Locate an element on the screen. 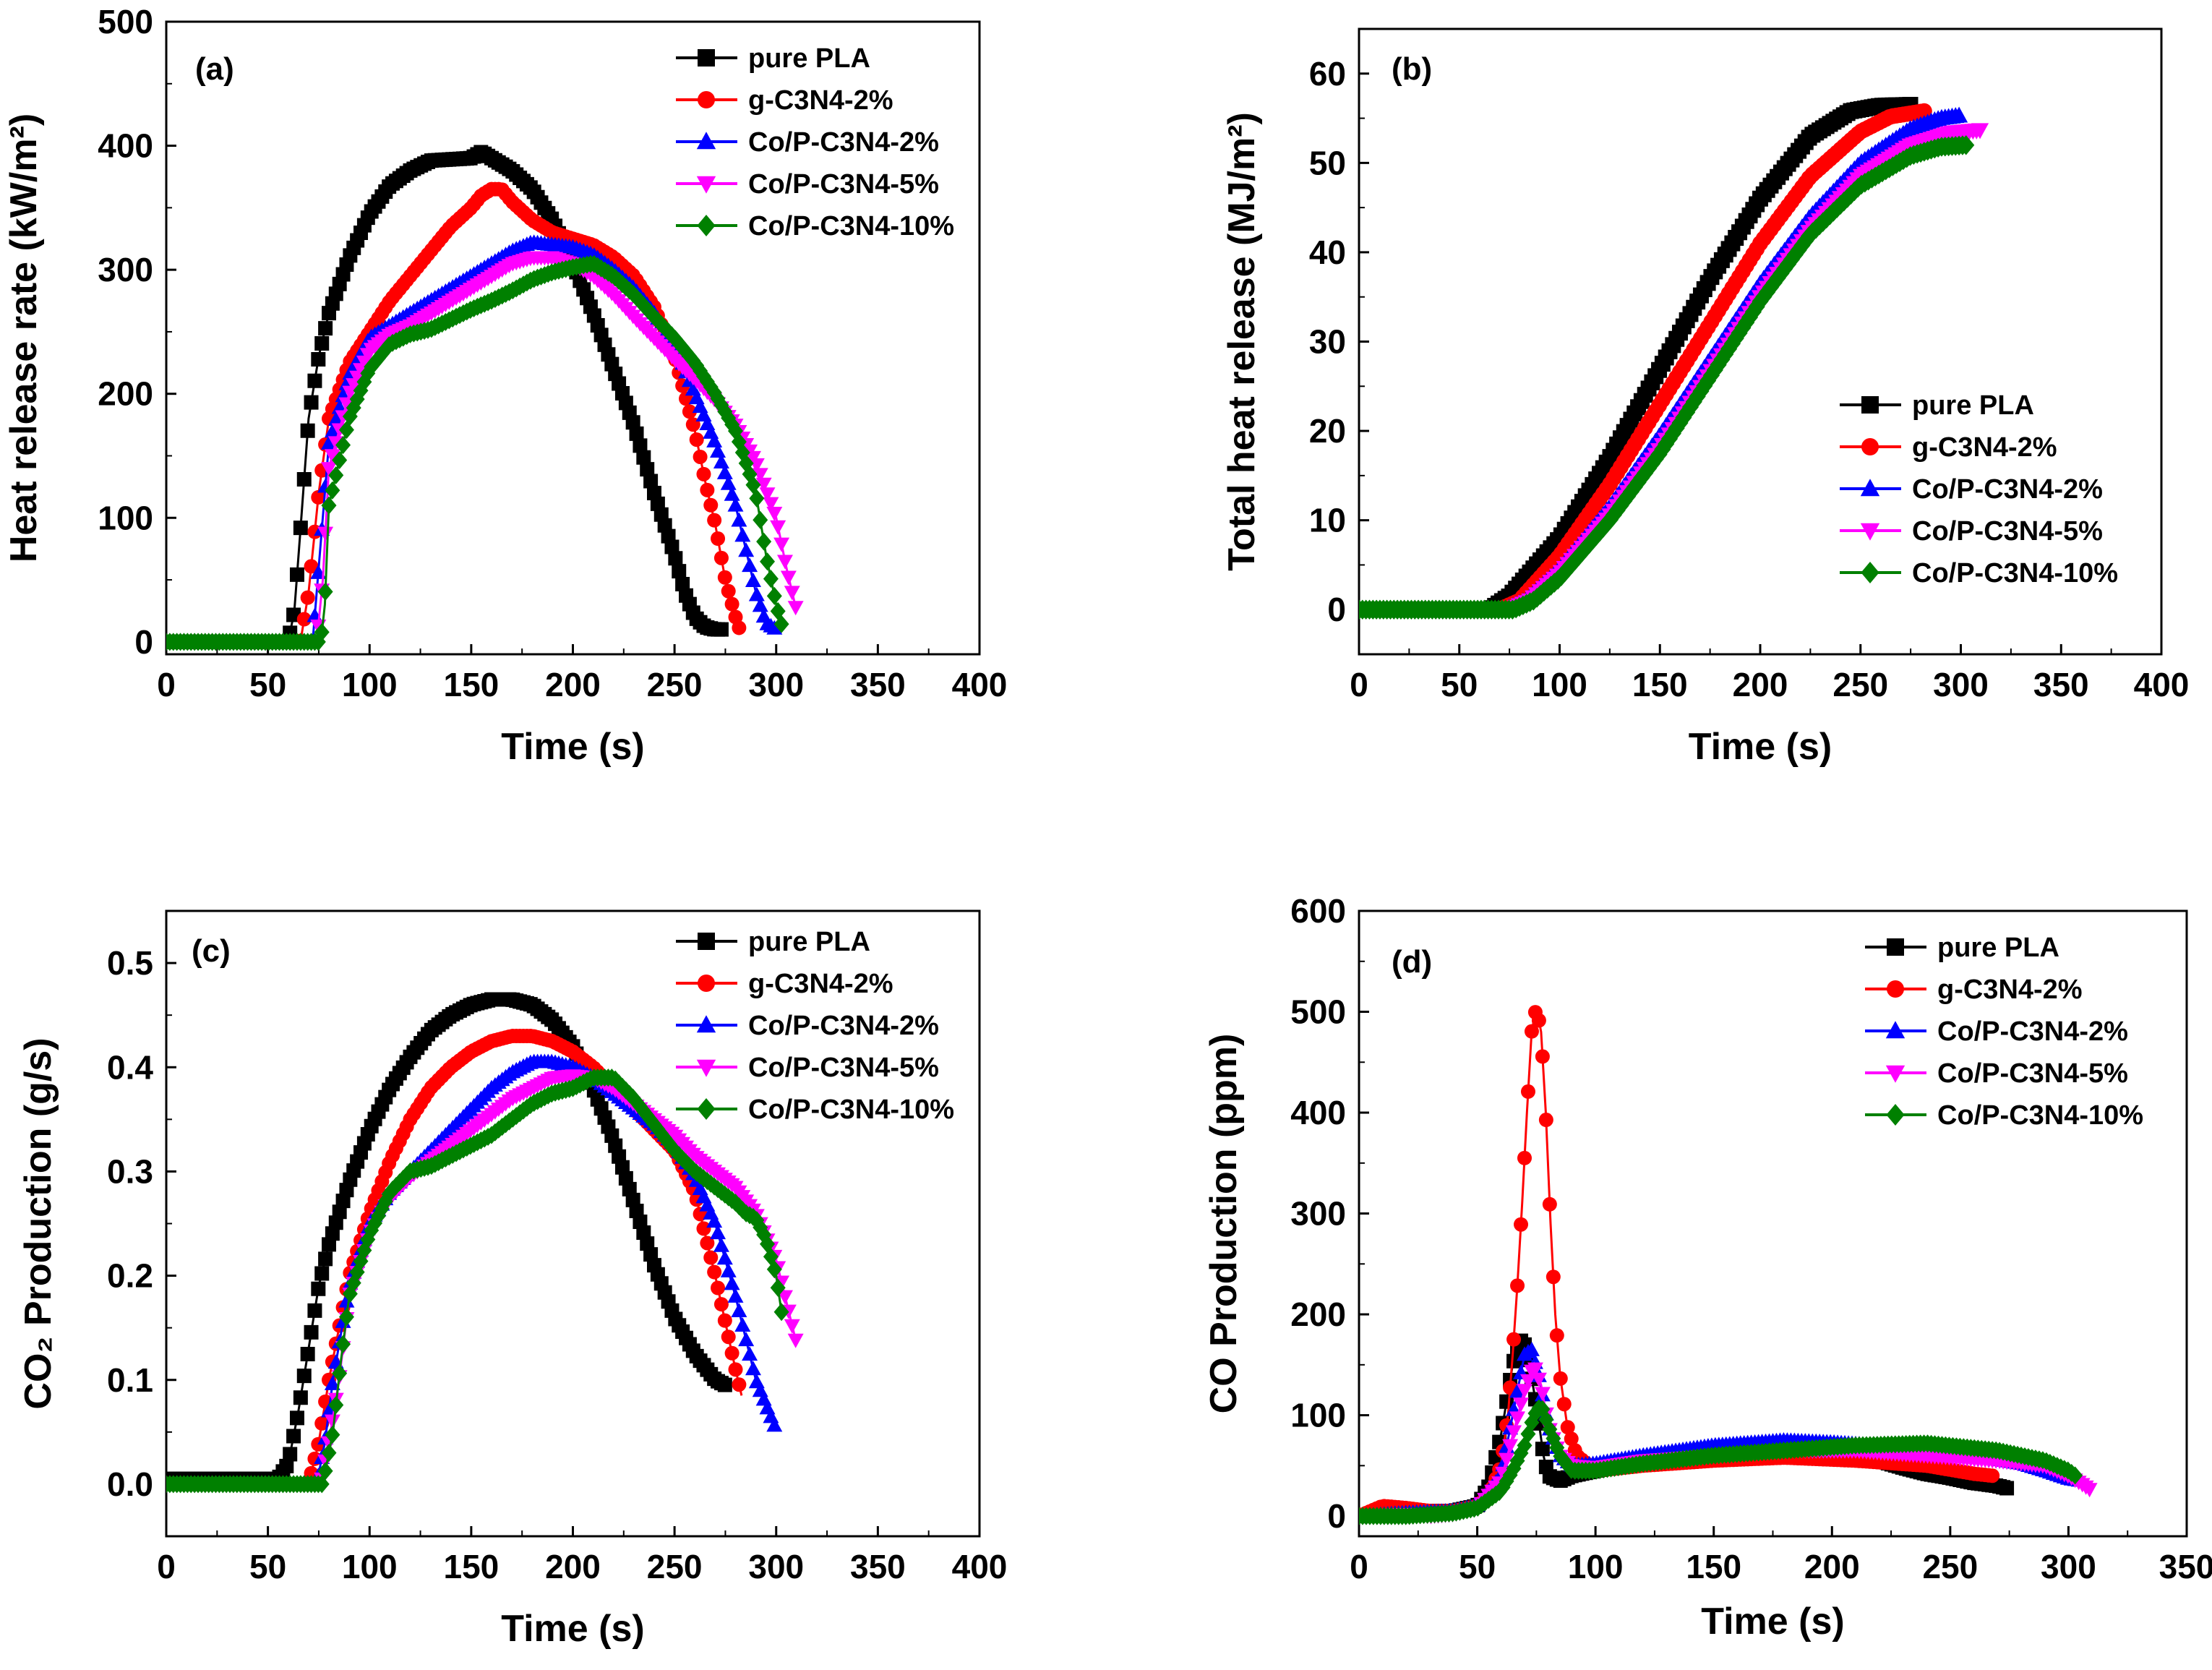 This screenshot has width=2212, height=1670. y-tick-label: 500 is located at coordinates (126, 21).